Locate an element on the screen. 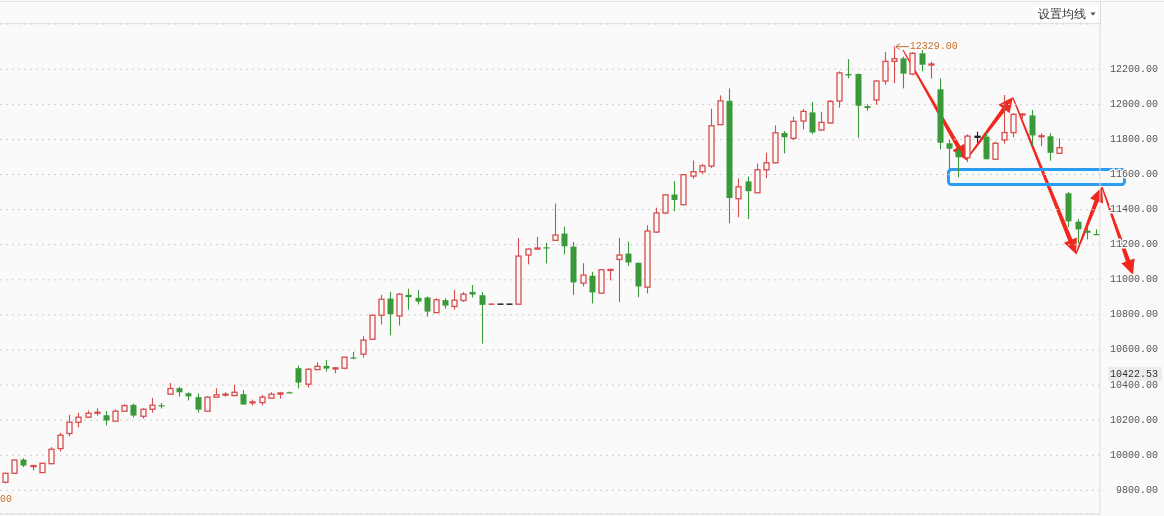 This screenshot has width=1164, height=516. text: 10422.53 is located at coordinates (1133, 374).